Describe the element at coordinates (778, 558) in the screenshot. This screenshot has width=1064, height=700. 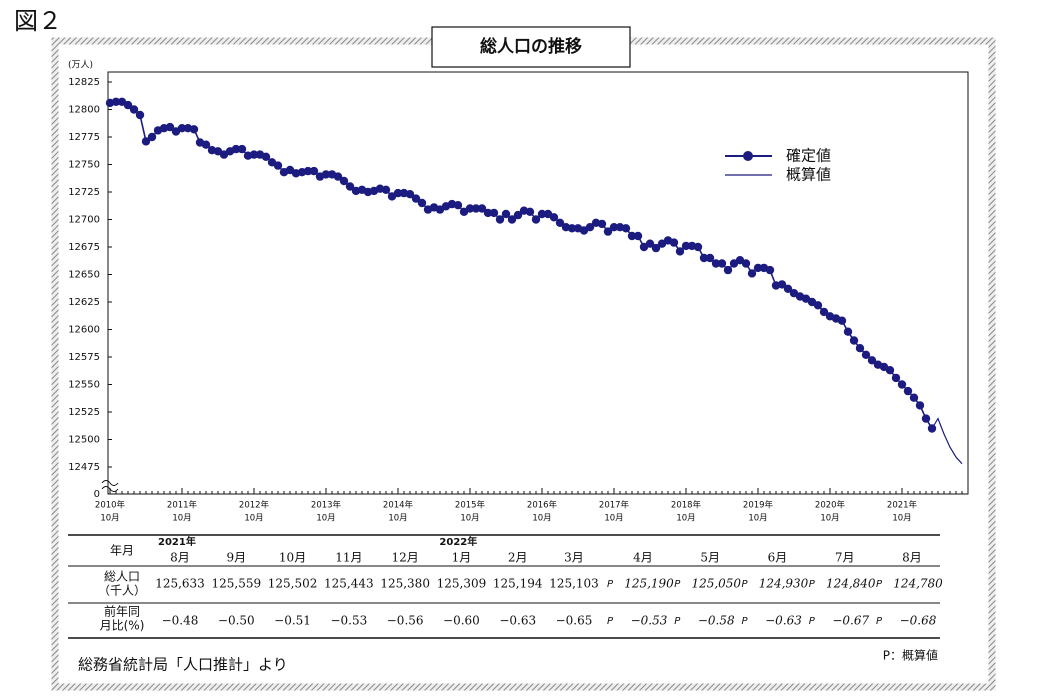
I see `month-label: 6月` at that location.